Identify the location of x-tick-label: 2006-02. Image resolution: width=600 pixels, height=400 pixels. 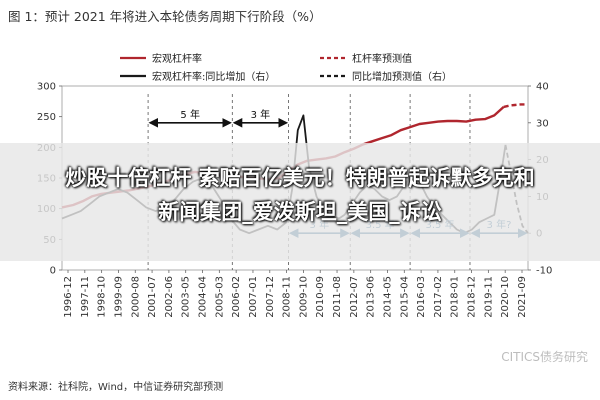
(236, 297).